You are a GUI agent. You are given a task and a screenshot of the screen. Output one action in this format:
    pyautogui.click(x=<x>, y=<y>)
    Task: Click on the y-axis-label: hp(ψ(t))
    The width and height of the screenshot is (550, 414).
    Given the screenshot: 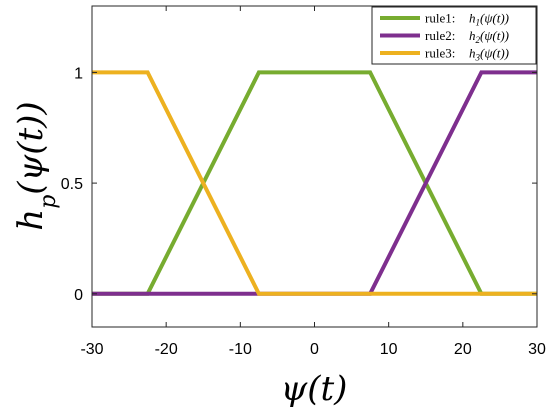 What is the action you would take?
    pyautogui.click(x=36, y=165)
    